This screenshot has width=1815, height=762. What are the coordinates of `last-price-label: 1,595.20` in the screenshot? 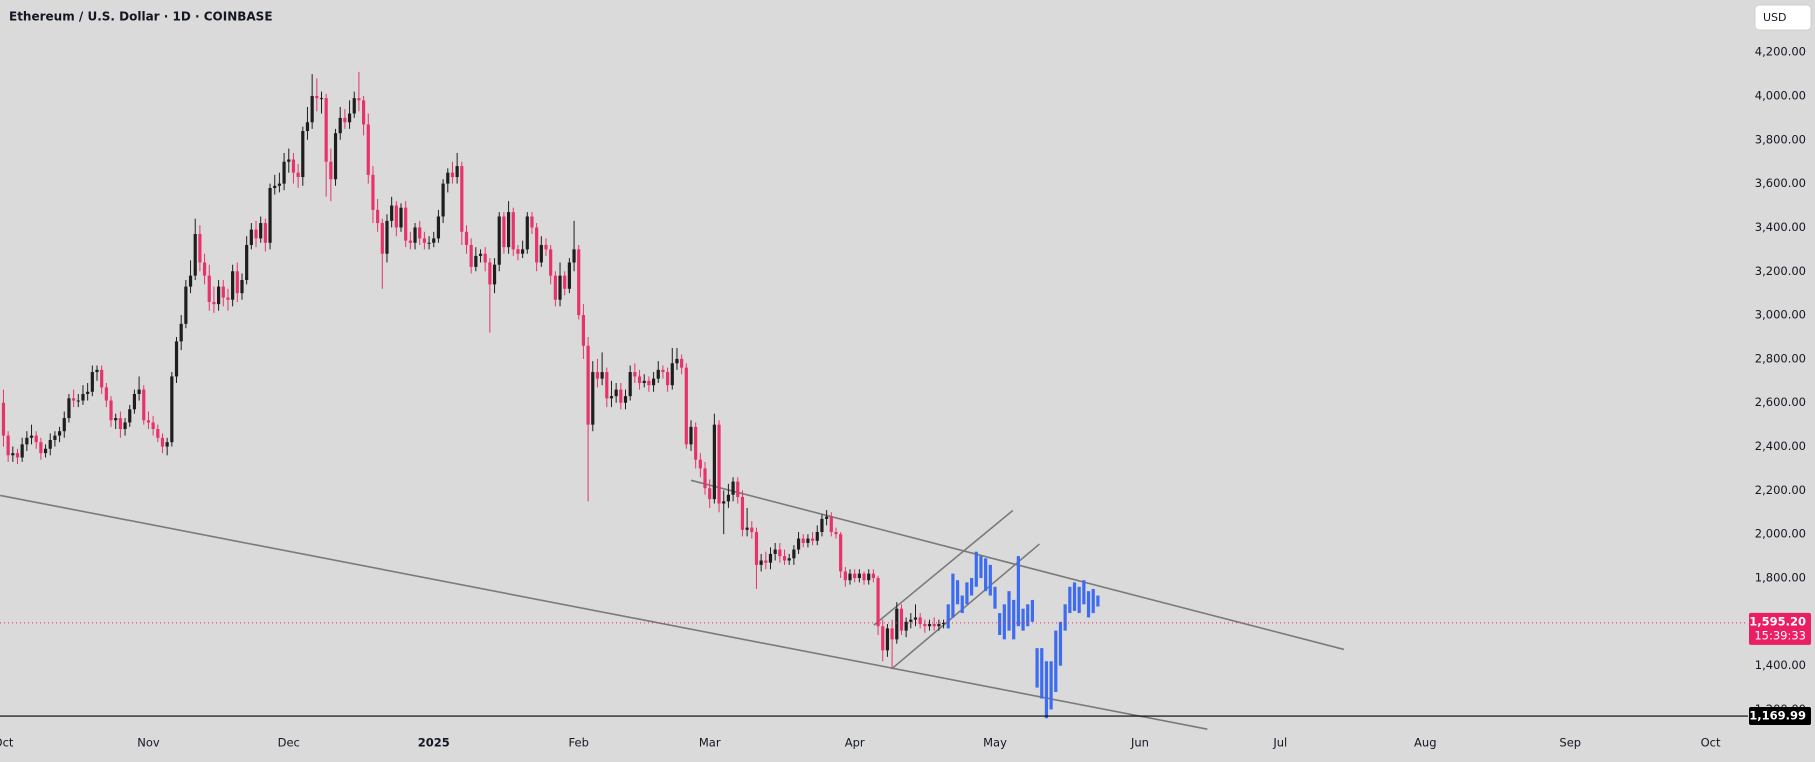 It's located at (1777, 621).